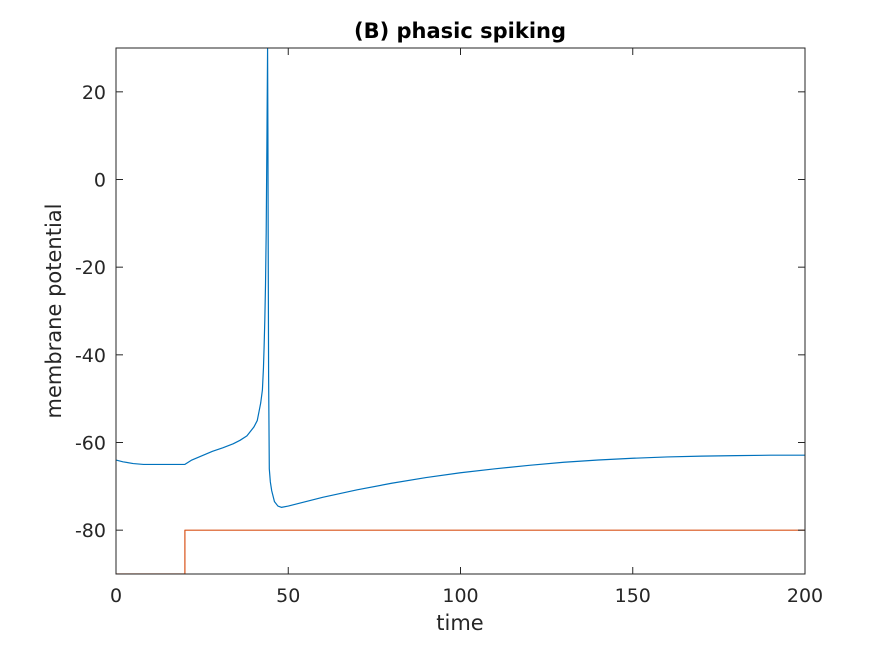 The height and width of the screenshot is (645, 891). I want to click on y-tick-label: 0, so click(100, 181).